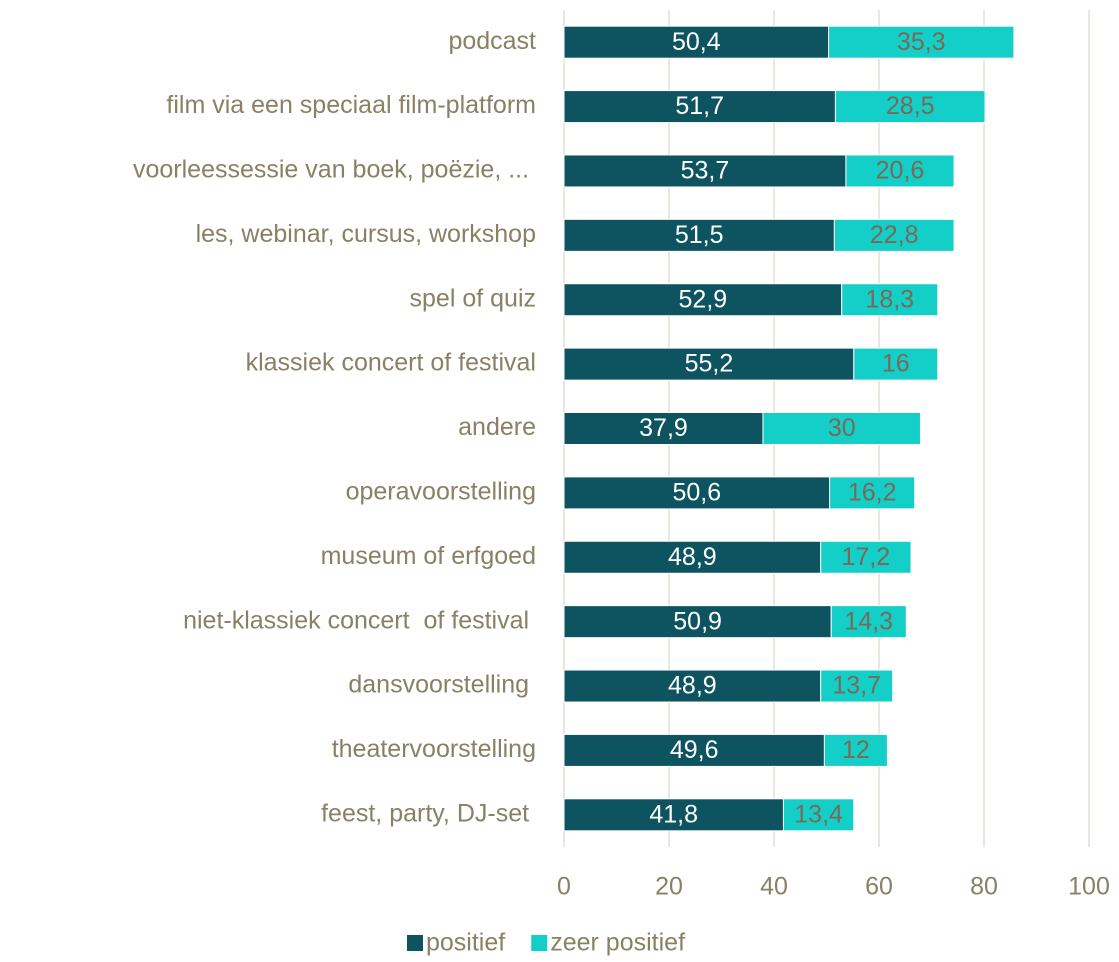 The width and height of the screenshot is (1119, 962). What do you see at coordinates (617, 943) in the screenshot?
I see `legend-label: zeer positief` at bounding box center [617, 943].